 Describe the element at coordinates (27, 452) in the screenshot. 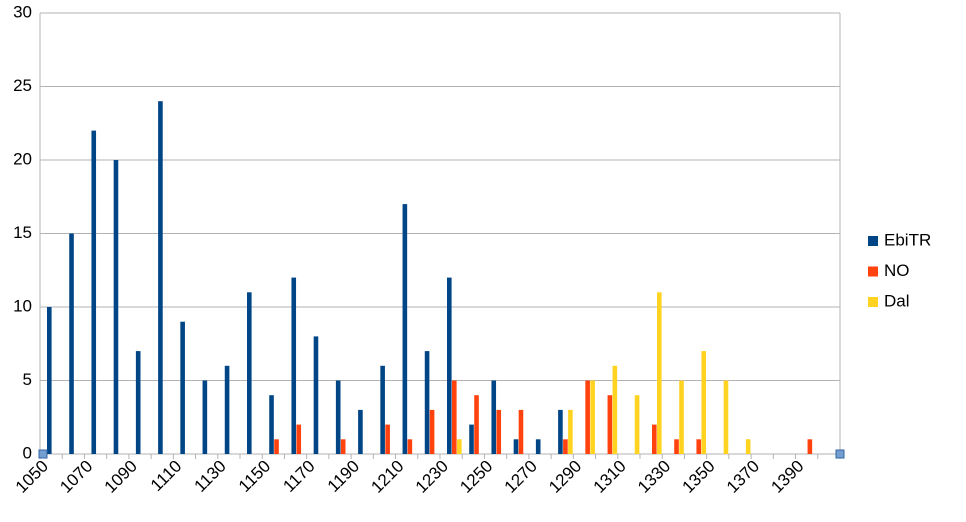

I see `y-tick-label: 0` at that location.